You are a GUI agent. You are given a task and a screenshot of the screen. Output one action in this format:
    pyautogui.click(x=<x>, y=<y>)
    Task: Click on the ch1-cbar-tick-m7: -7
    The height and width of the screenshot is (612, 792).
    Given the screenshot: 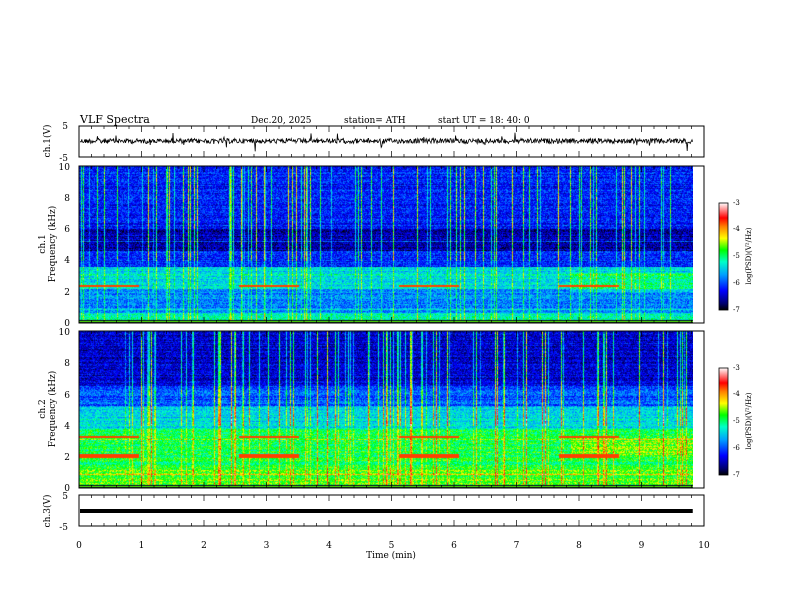 What is the action you would take?
    pyautogui.click(x=736, y=310)
    